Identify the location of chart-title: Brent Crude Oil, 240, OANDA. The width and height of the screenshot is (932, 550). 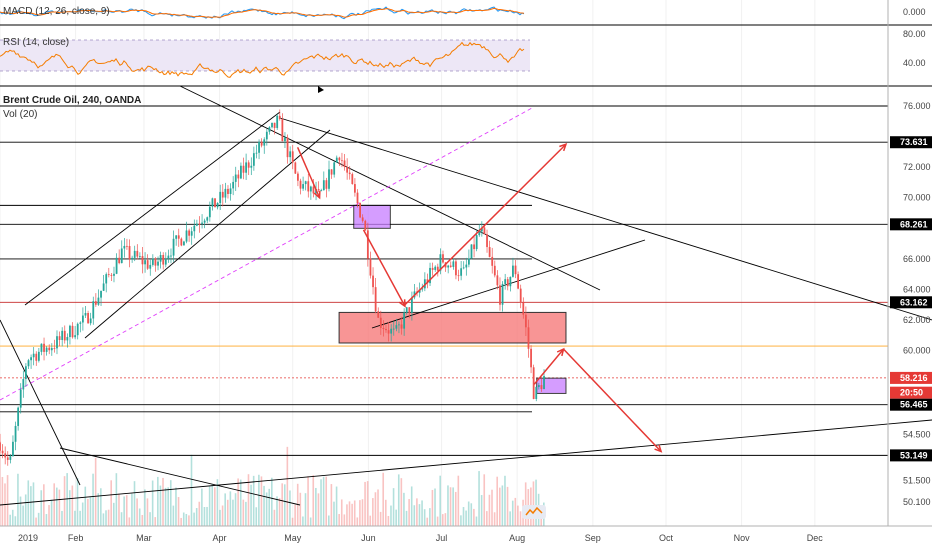
(72, 100).